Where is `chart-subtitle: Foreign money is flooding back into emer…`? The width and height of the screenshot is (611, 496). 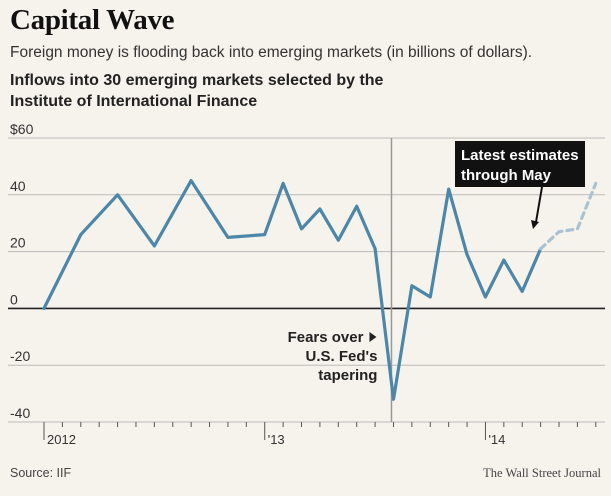 chart-subtitle: Foreign money is flooding back into emer… is located at coordinates (271, 52).